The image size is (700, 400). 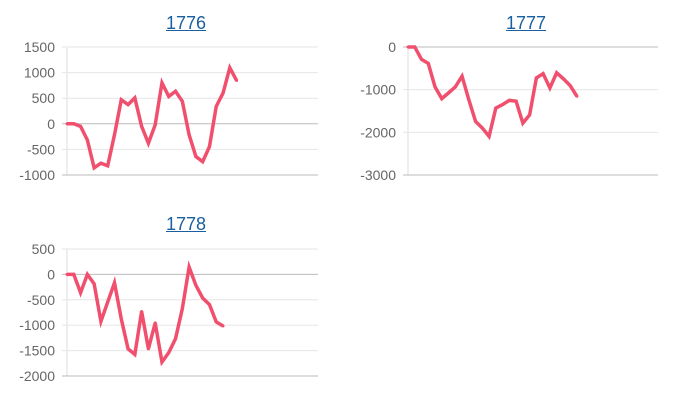 I want to click on y-tick-label: -3000, so click(x=378, y=175).